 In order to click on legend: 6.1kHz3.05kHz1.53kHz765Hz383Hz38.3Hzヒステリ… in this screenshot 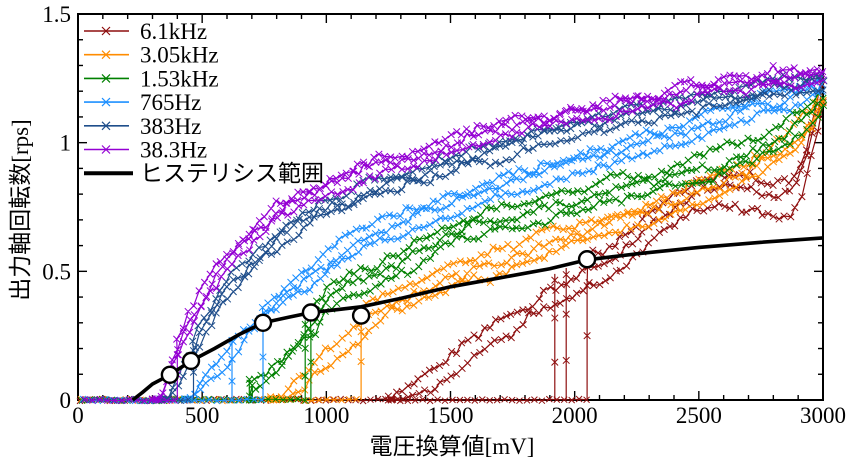, I will do `click(204, 102)`.